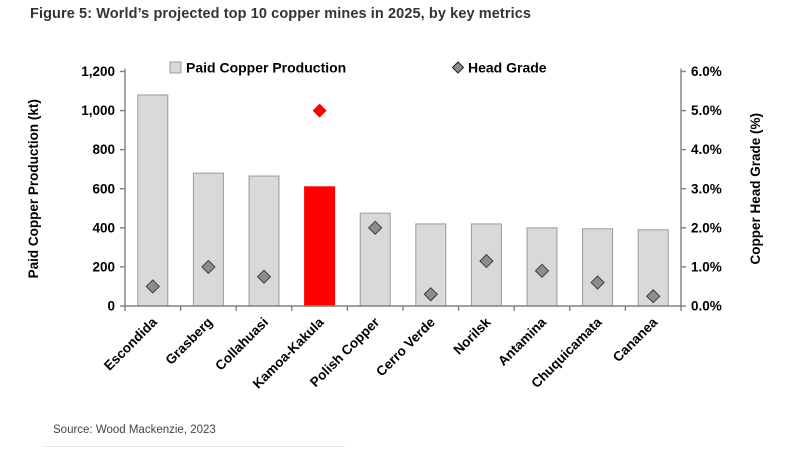 The width and height of the screenshot is (800, 450). What do you see at coordinates (33, 188) in the screenshot?
I see `left-axis-title: Paid Copper Production (kt)` at bounding box center [33, 188].